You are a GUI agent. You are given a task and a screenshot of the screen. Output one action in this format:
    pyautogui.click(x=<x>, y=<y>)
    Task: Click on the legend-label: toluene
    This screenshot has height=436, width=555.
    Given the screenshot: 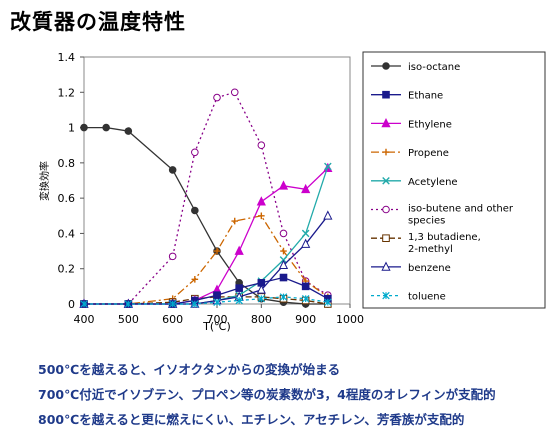 What is the action you would take?
    pyautogui.click(x=427, y=297)
    